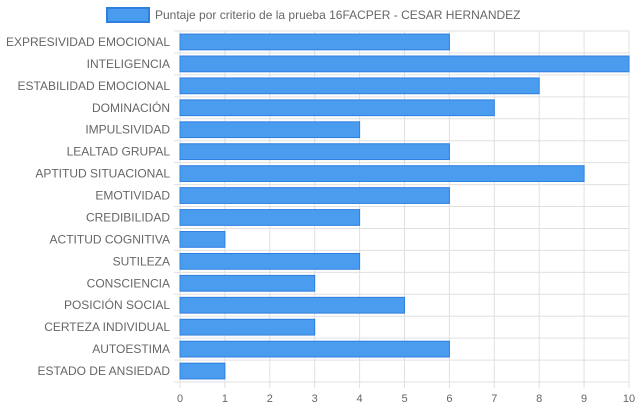  What do you see at coordinates (128, 283) in the screenshot?
I see `category-label: CONSCIENCIA` at bounding box center [128, 283].